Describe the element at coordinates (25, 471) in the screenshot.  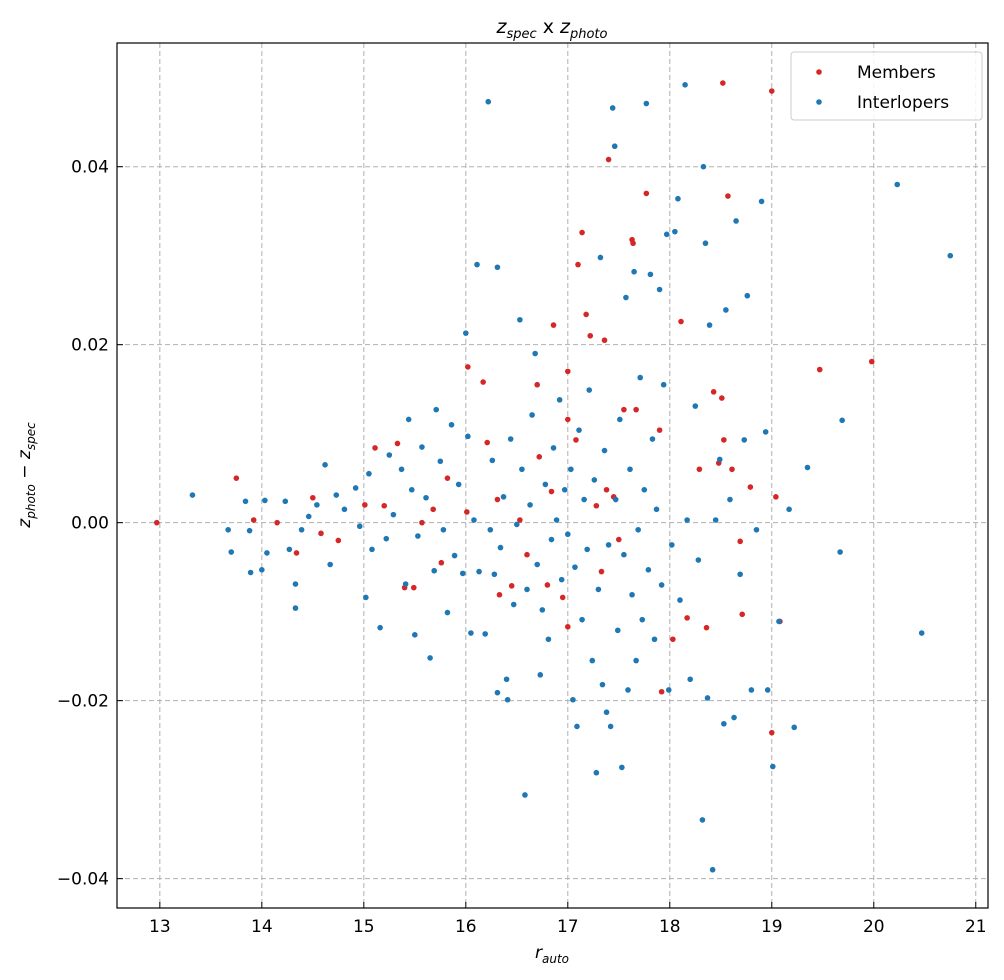
I see `ylabel-mid: −` at that location.